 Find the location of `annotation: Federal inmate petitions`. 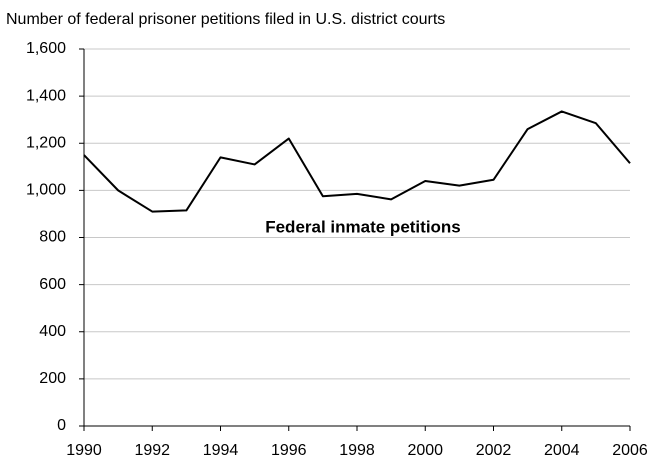

annotation: Federal inmate petitions is located at coordinates (363, 226).